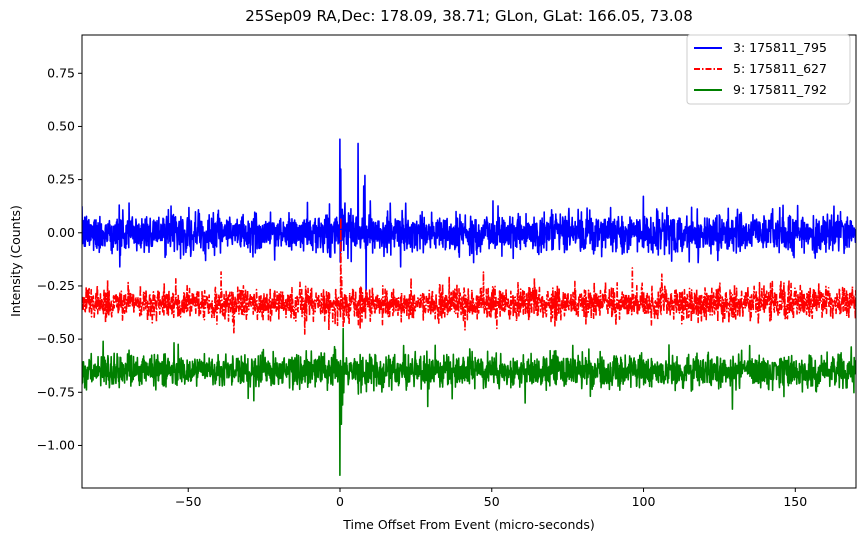  Describe the element at coordinates (61, 125) in the screenshot. I see `y-tick-label: 0.50` at that location.